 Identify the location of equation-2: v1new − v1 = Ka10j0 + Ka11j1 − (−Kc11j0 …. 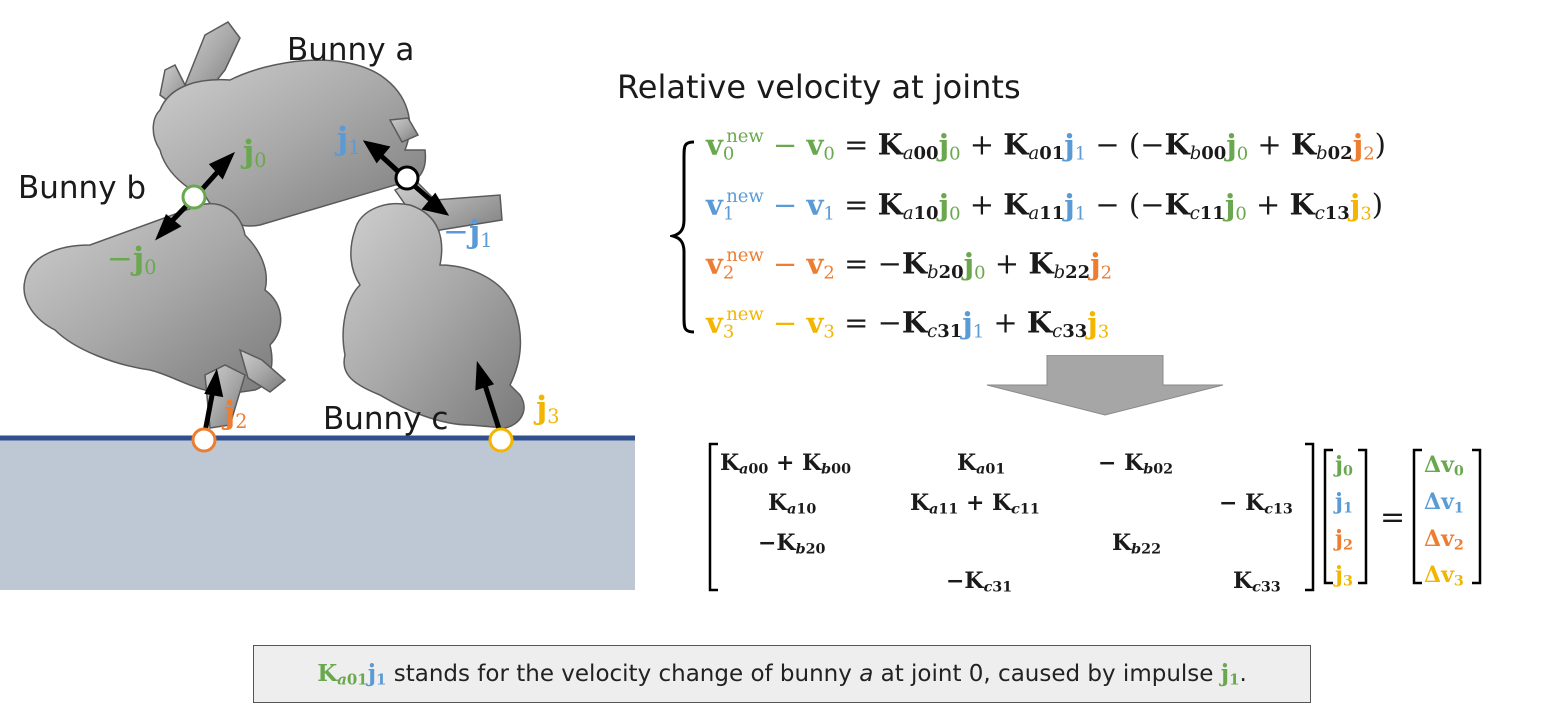
(1045, 205).